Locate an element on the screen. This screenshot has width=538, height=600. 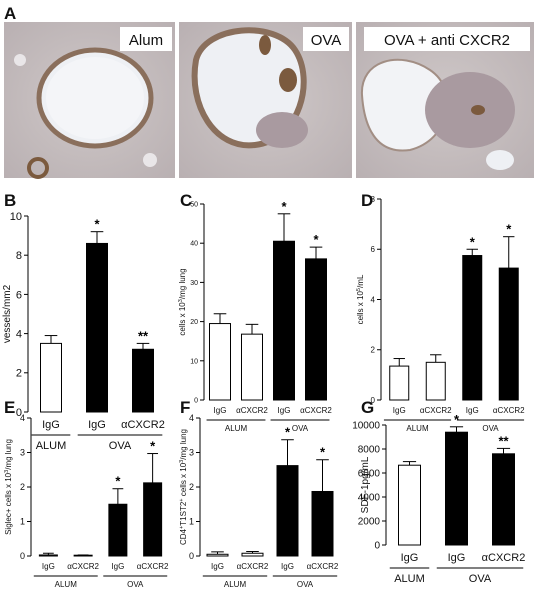
y-tick-label-d: 2 is located at coordinates (373, 350).